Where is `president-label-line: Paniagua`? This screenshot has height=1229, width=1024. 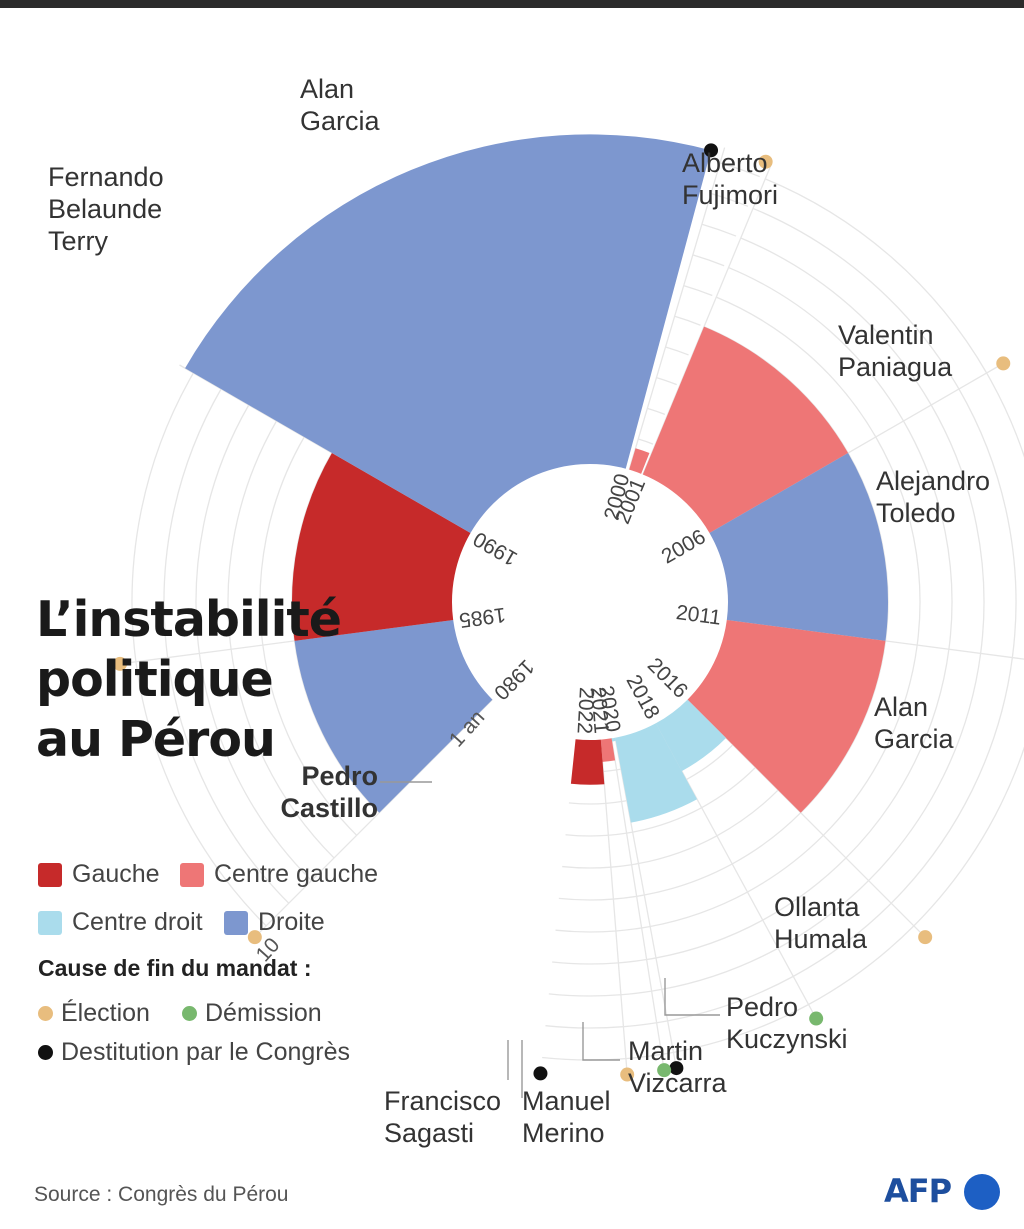 president-label-line: Paniagua is located at coordinates (895, 367).